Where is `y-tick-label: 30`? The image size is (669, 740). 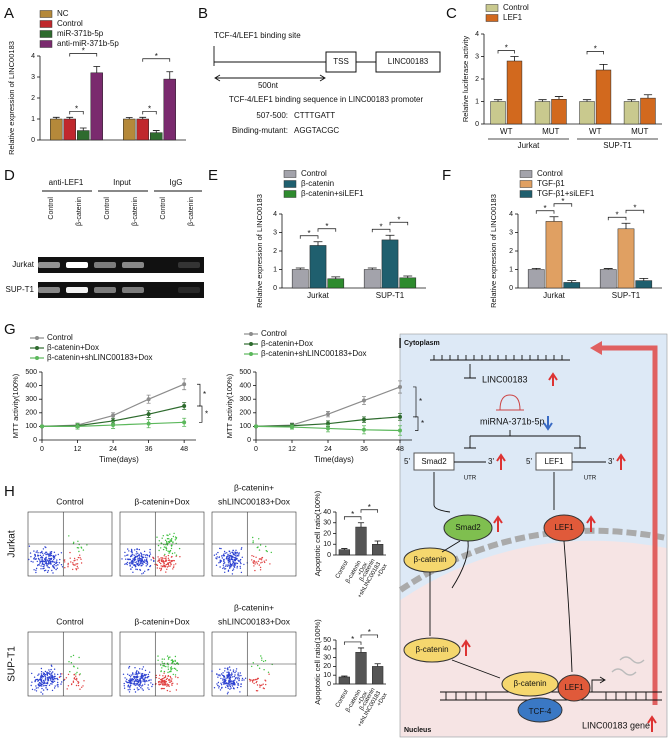
y-tick-label: 30 is located at coordinates (327, 657).